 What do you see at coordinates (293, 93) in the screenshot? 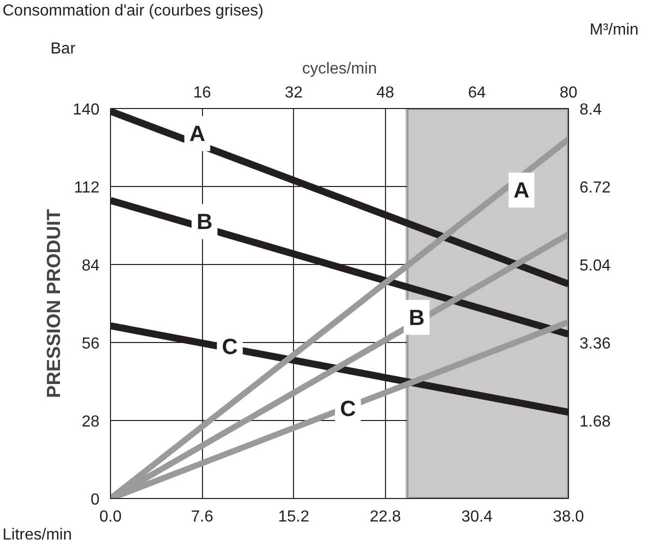
I see `x2-tick-label: 32` at bounding box center [293, 93].